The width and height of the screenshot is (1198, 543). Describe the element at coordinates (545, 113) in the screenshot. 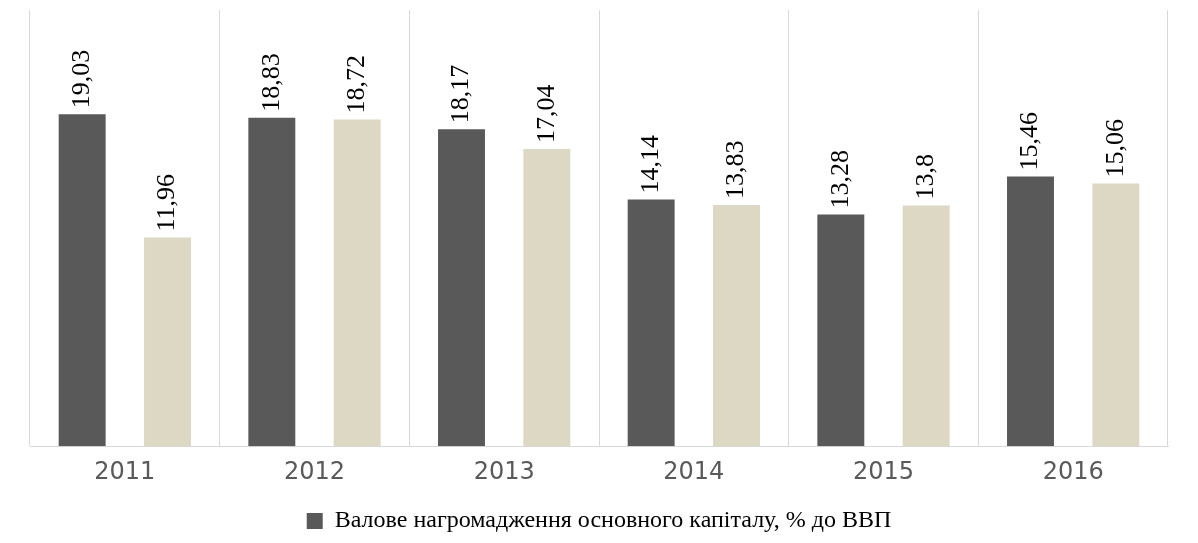

I see `data-label: 17,04` at that location.